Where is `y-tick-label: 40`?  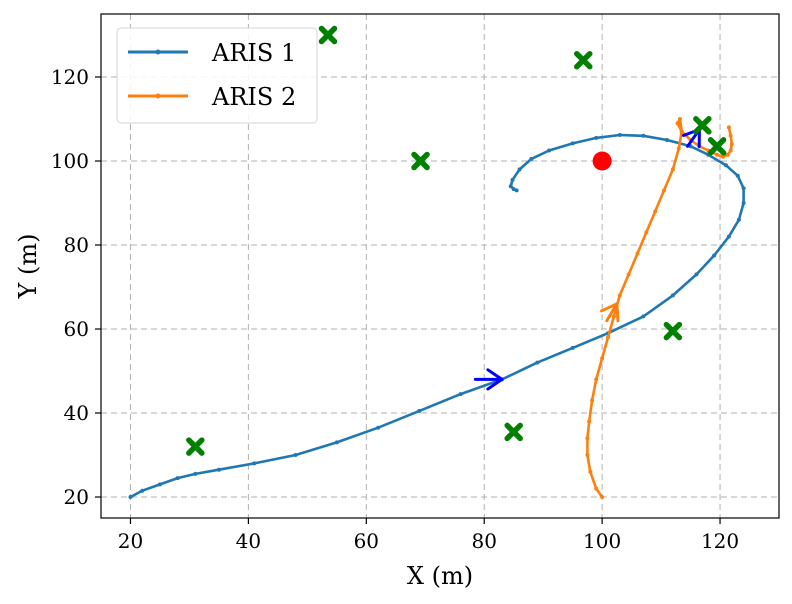
y-tick-label: 40 is located at coordinates (76, 413).